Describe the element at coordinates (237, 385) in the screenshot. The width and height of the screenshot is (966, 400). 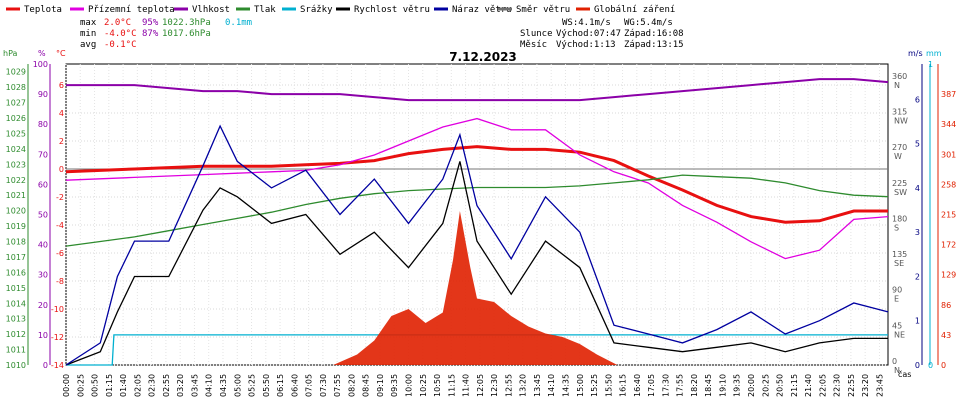
I see `x-tick-label: 05:00` at that location.